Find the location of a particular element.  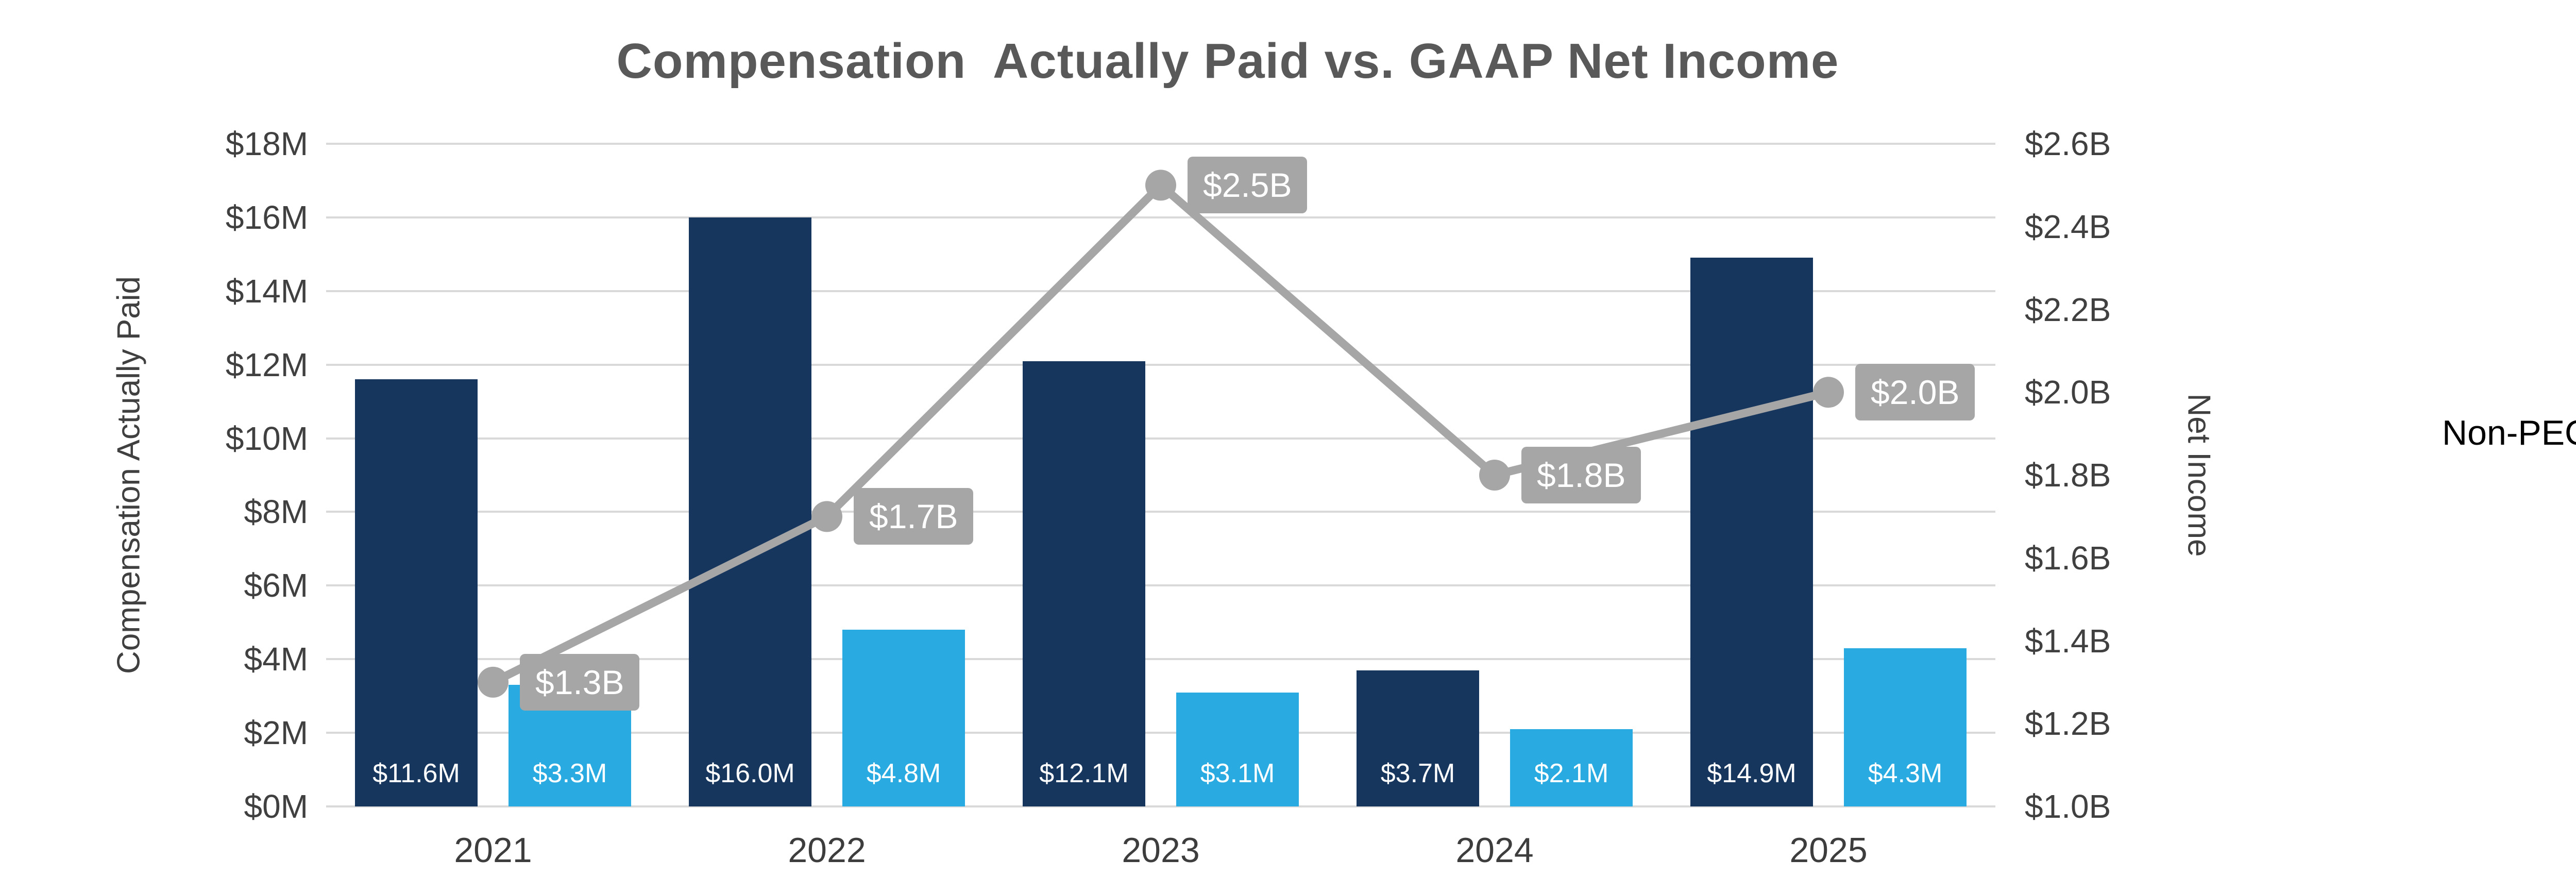

net-income-data-label: $1.8B is located at coordinates (1581, 475).